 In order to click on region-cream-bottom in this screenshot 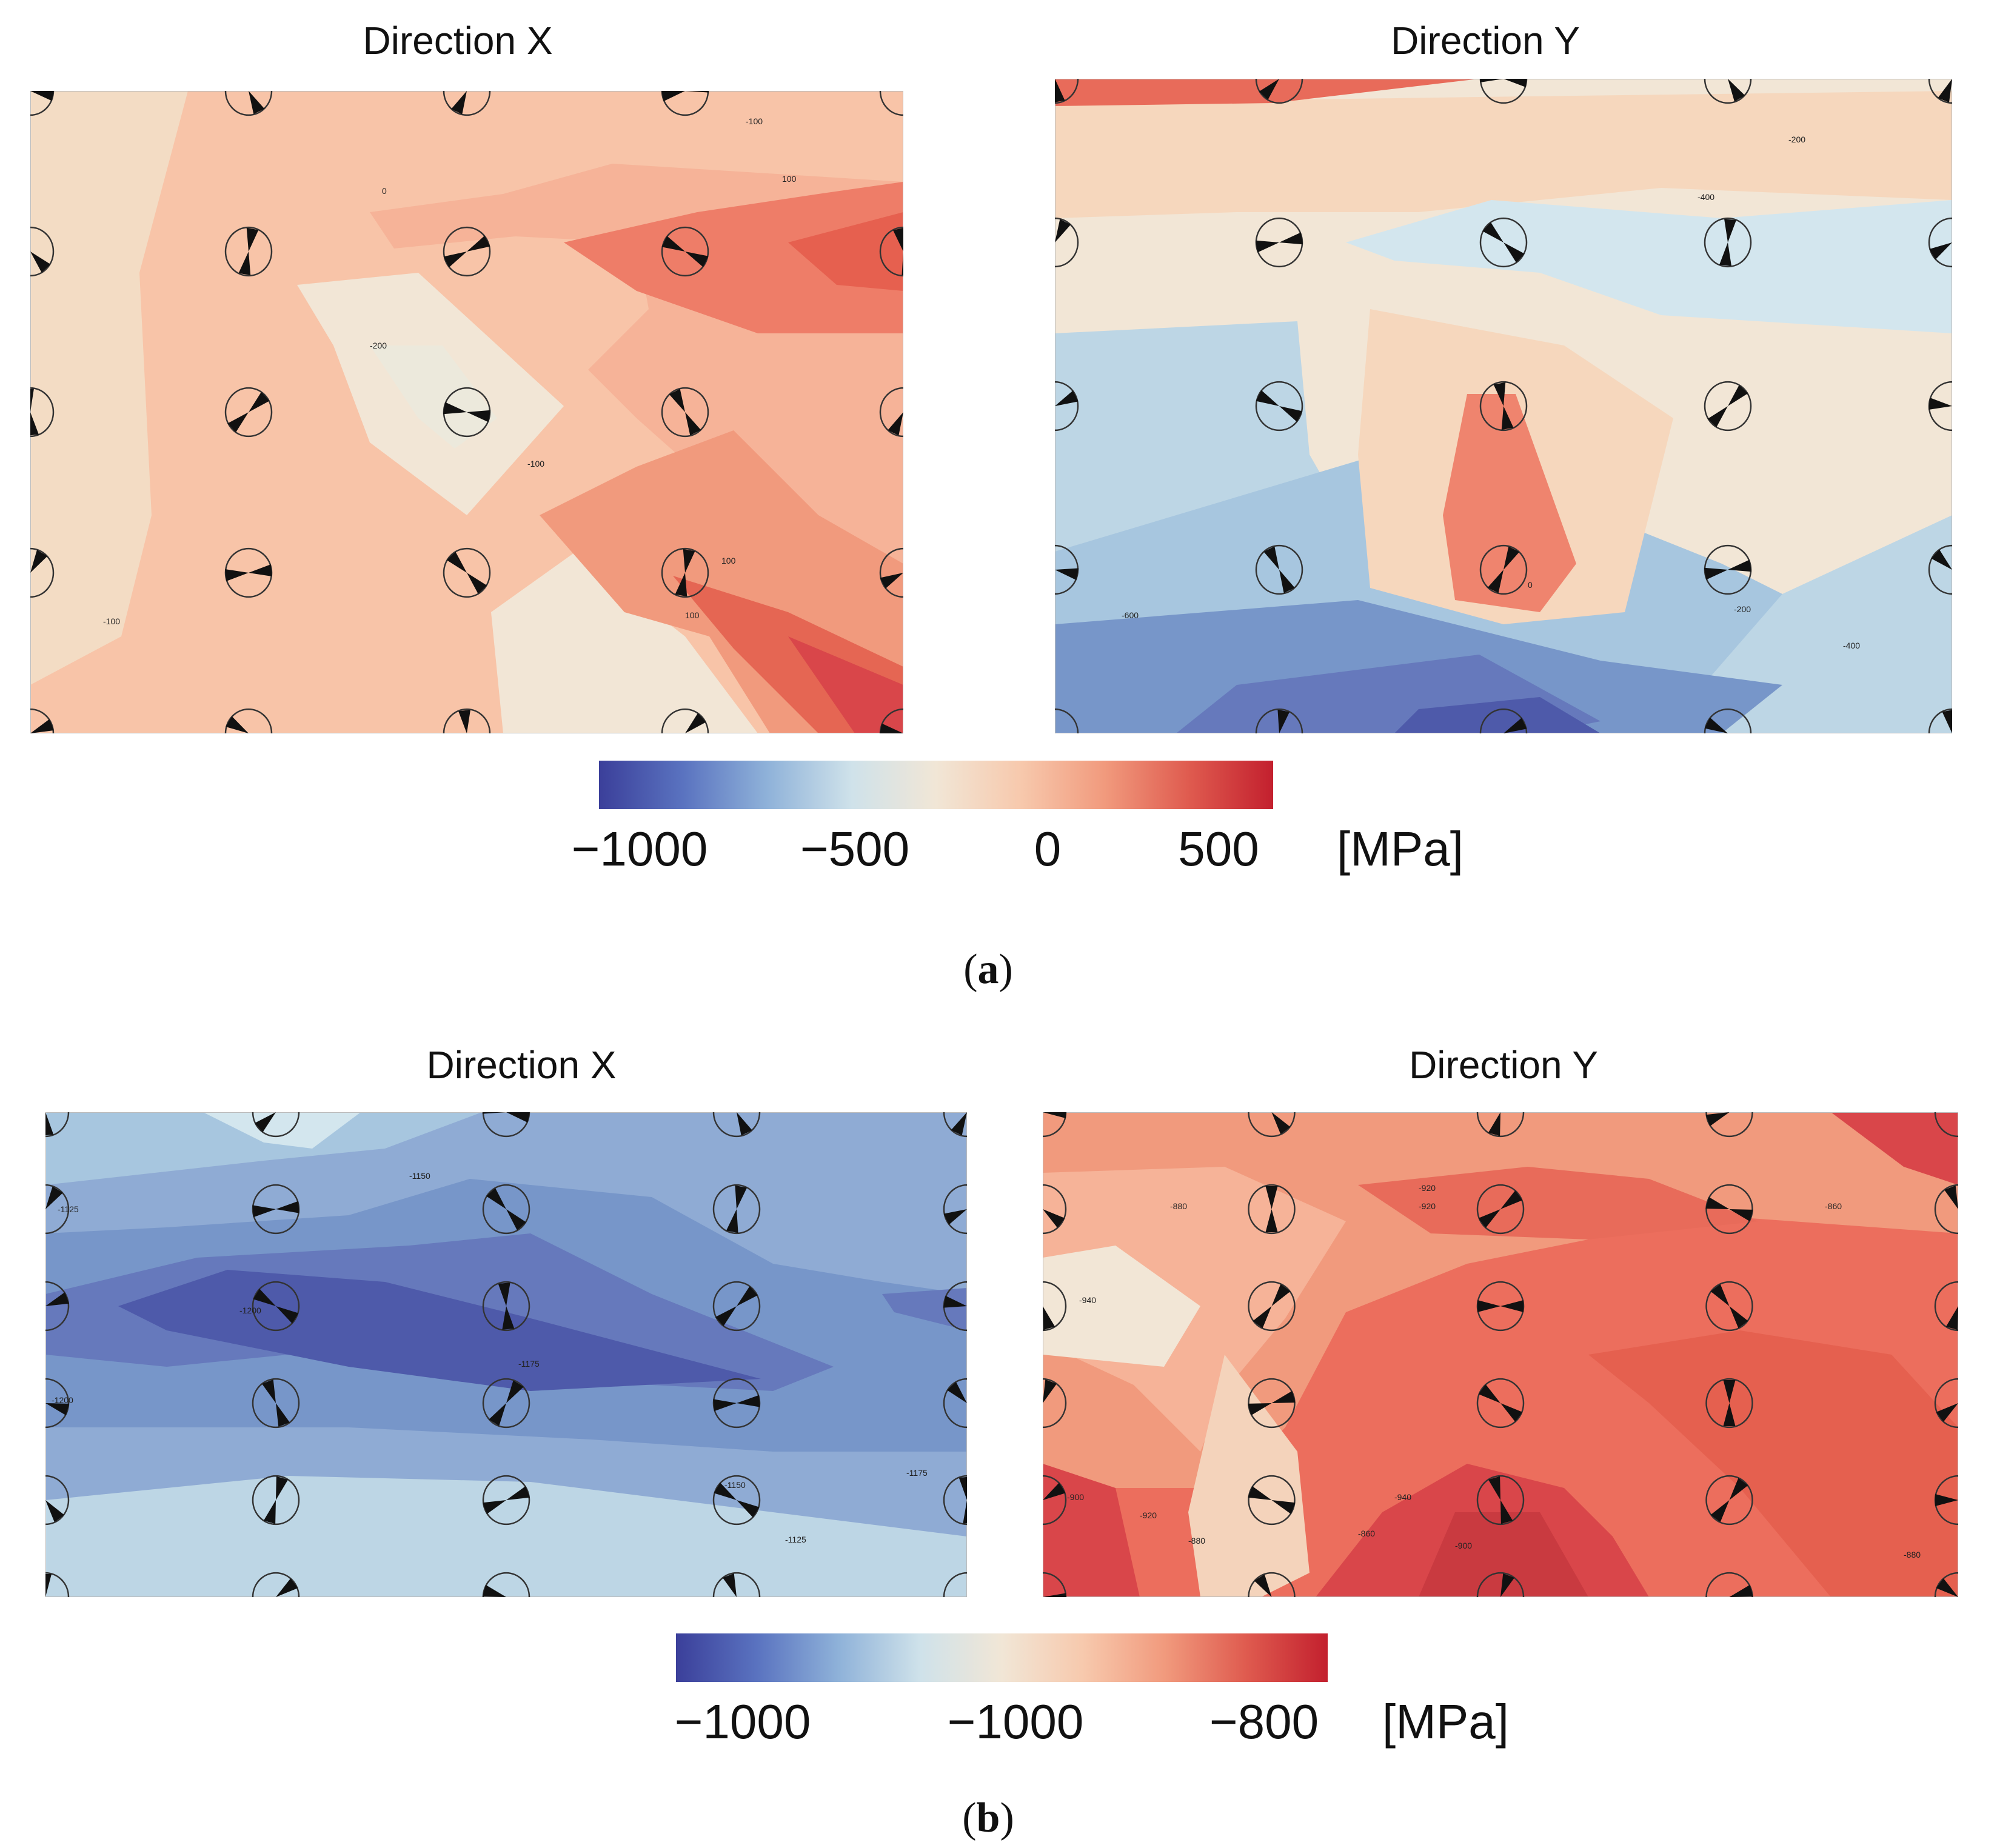, I will do `click(624, 642)`.